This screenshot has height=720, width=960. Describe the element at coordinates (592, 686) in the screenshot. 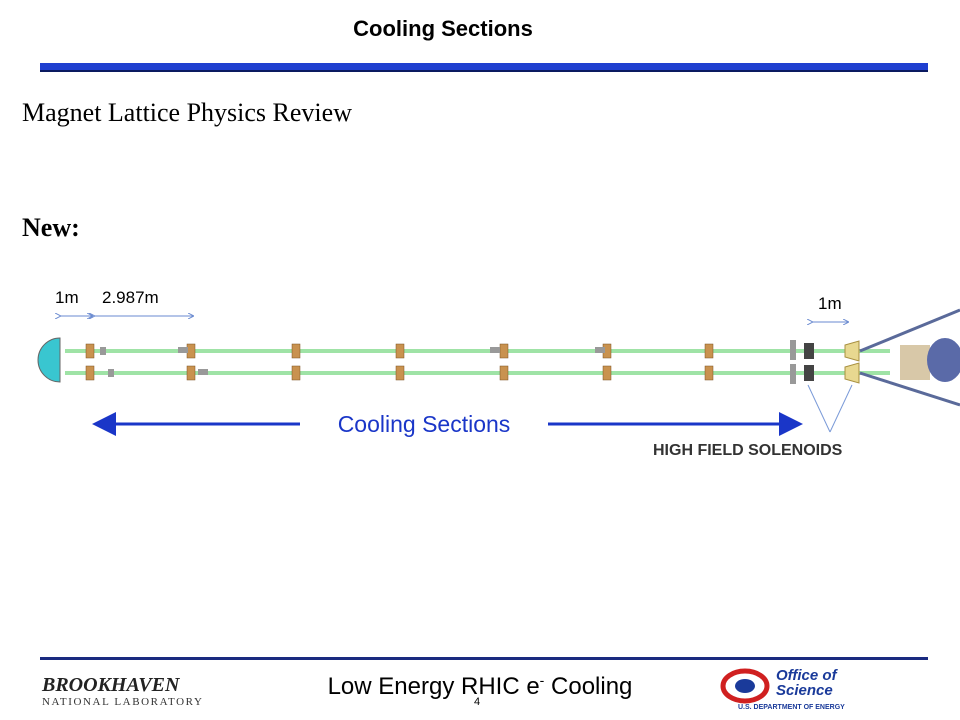

I see `footer-text: Cooling` at that location.